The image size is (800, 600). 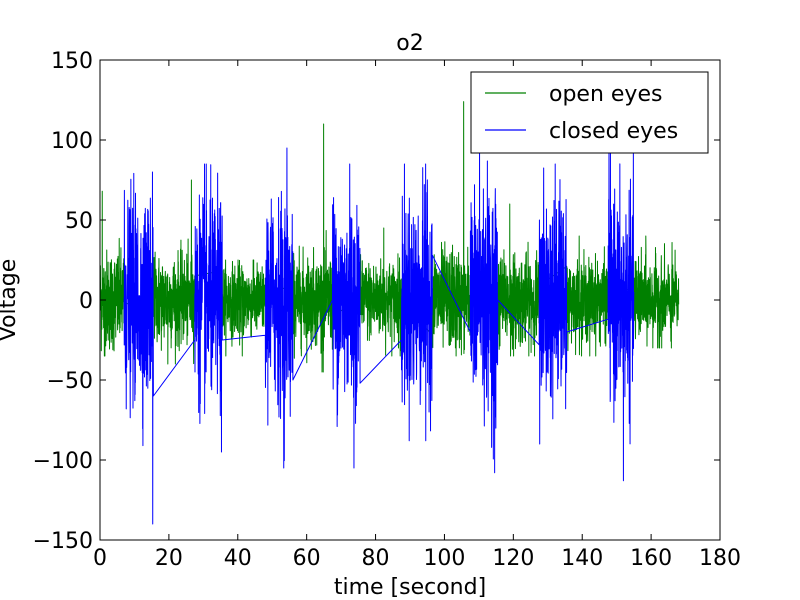 I want to click on chart-title: o2, so click(x=409, y=43).